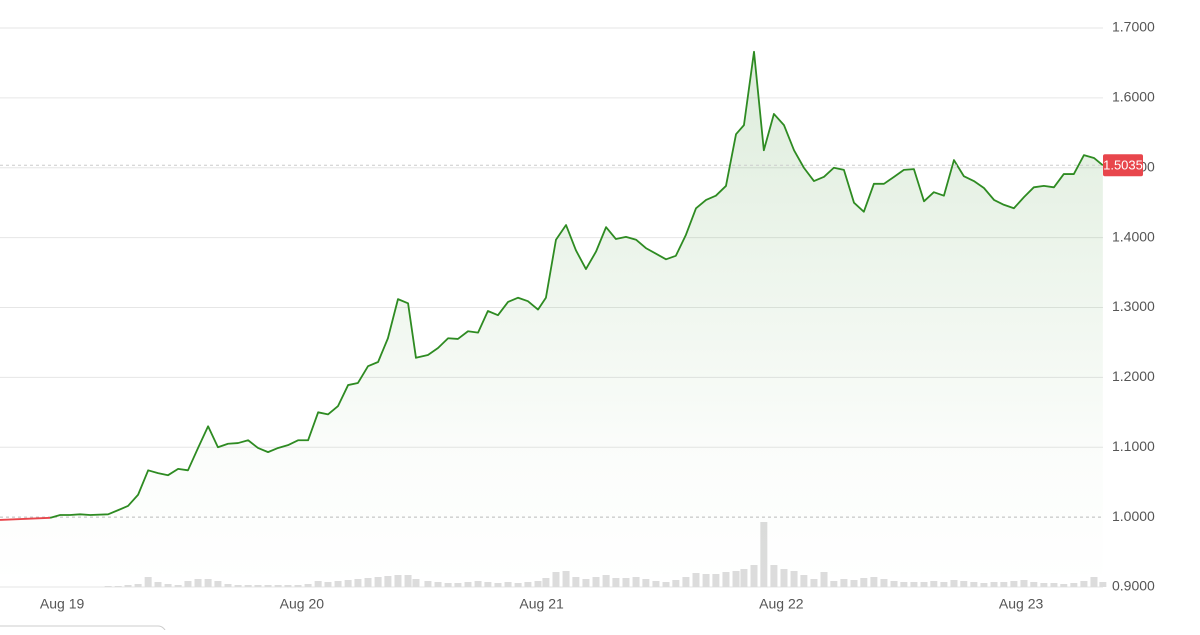  What do you see at coordinates (1021, 604) in the screenshot?
I see `x-tick-label: Aug 23` at bounding box center [1021, 604].